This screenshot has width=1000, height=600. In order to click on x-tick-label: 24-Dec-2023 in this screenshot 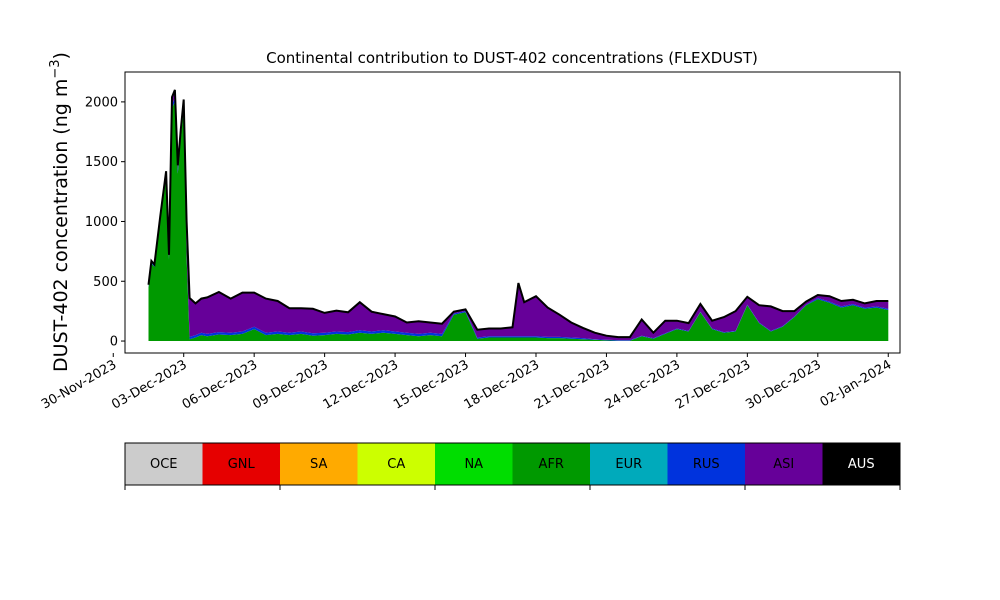, I will do `click(642, 384)`.